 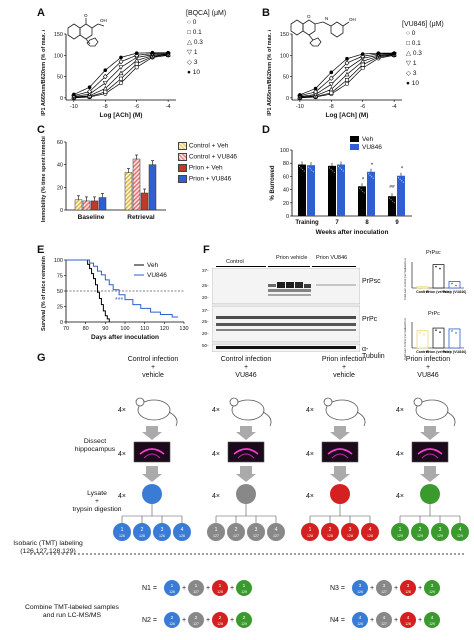 I want to click on legend-a-item-0: ○ 0, so click(x=191, y=23).